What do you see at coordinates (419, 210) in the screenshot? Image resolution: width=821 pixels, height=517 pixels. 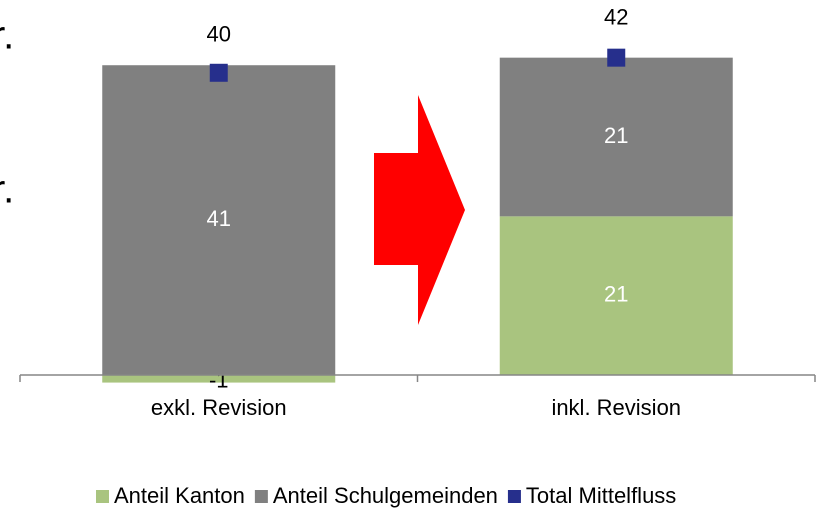 I see `arrow` at bounding box center [419, 210].